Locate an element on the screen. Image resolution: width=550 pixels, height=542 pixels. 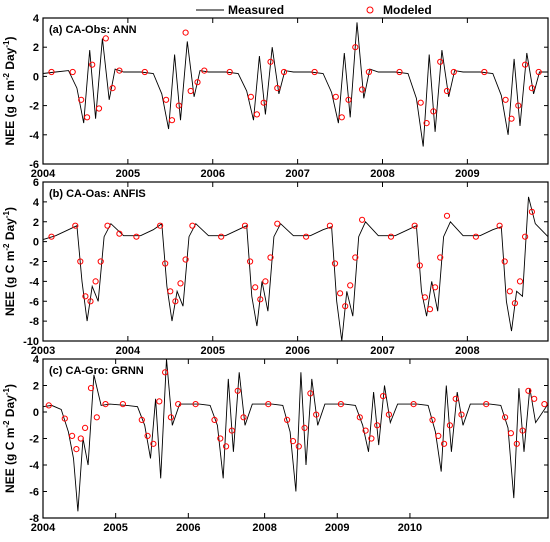
legend: Measured Modeled is located at coordinates (314, 10).